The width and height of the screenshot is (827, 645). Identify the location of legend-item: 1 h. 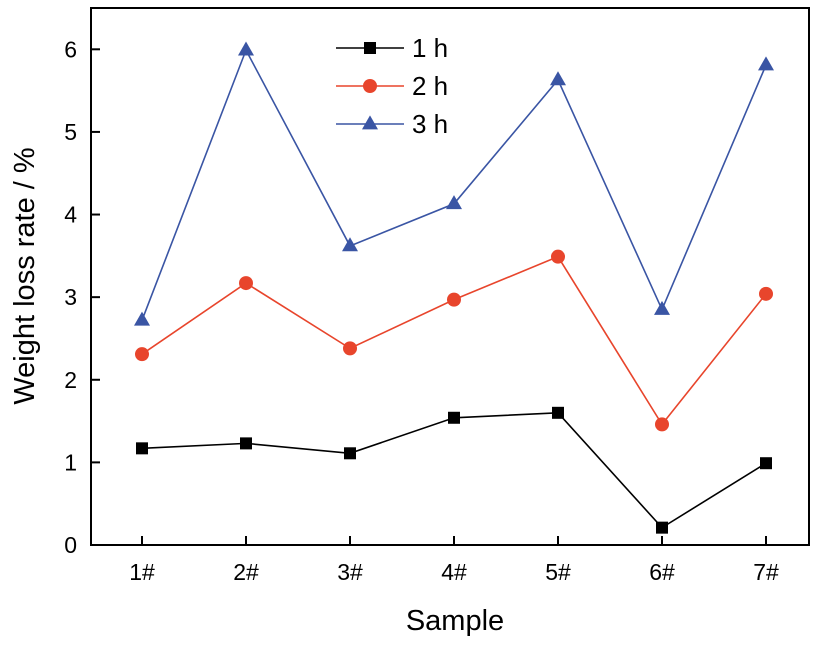
(392, 48).